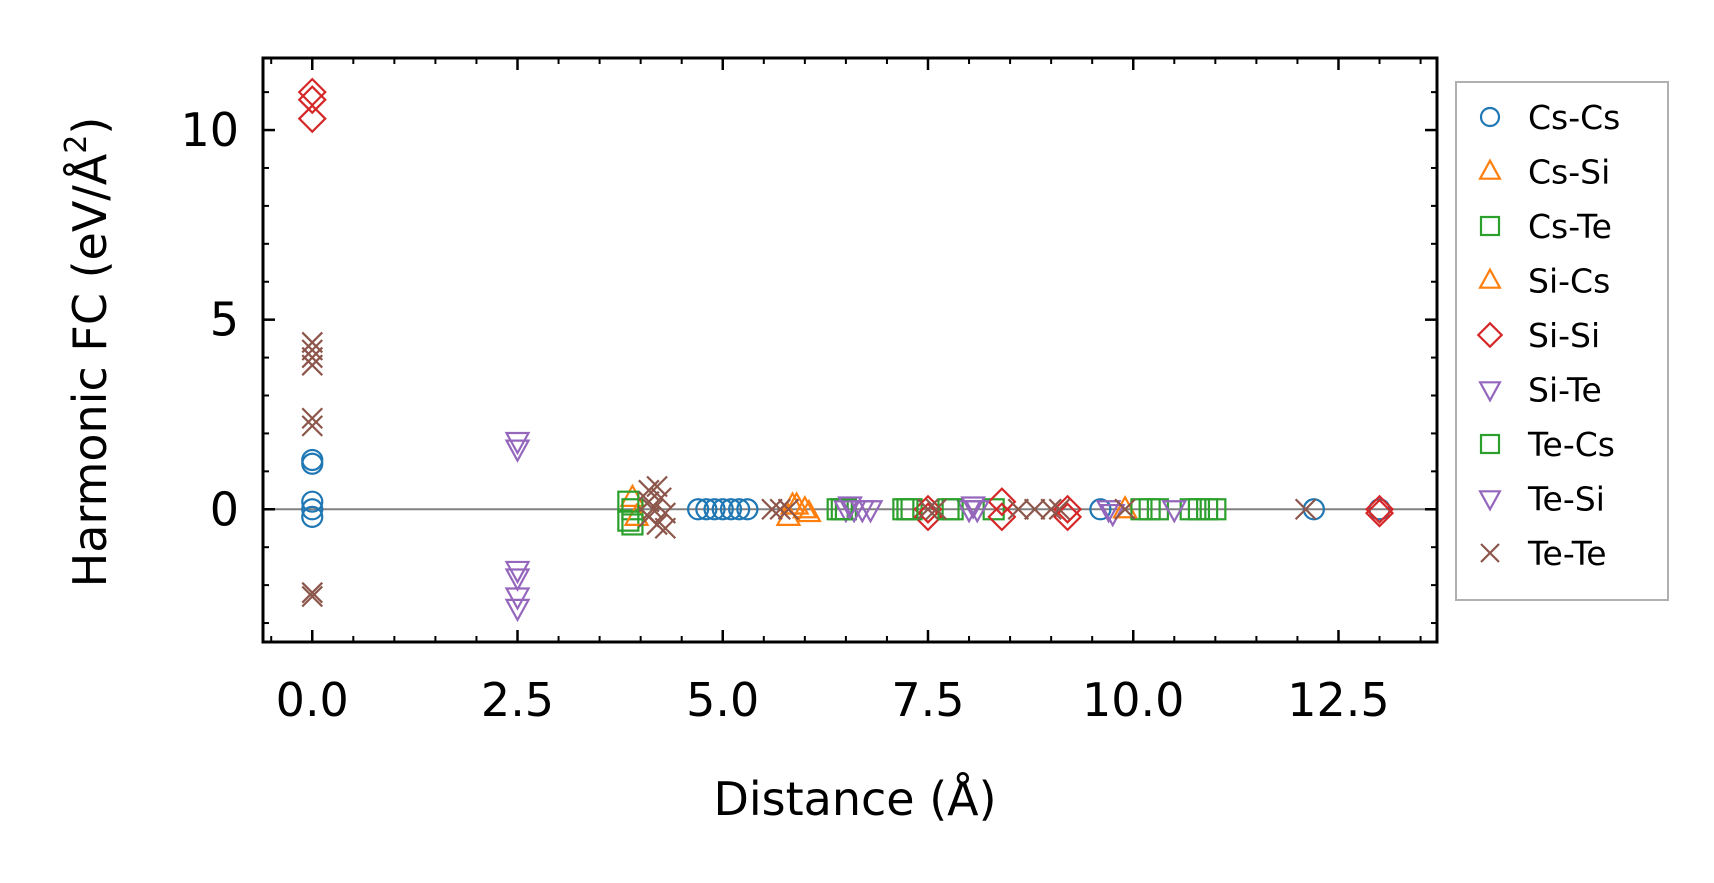 This screenshot has width=1714, height=883. What do you see at coordinates (1490, 553) in the screenshot?
I see `legend-marker-te-te` at bounding box center [1490, 553].